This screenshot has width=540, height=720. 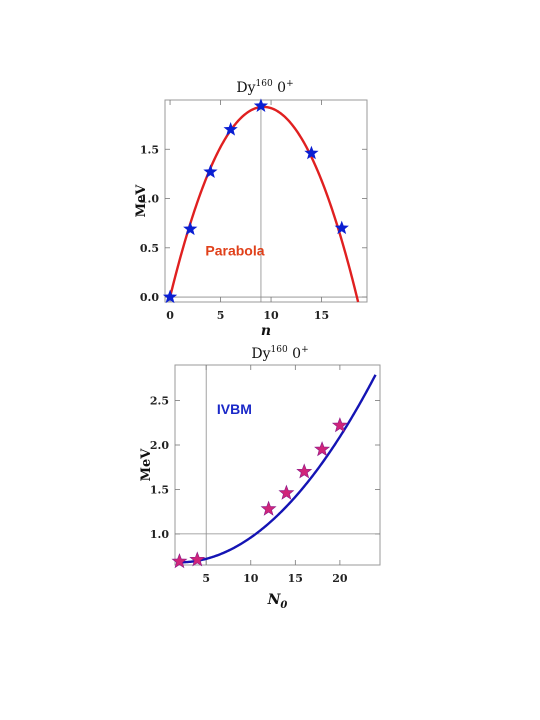 What do you see at coordinates (340, 578) in the screenshot?
I see `x-tick-label: 20` at bounding box center [340, 578].